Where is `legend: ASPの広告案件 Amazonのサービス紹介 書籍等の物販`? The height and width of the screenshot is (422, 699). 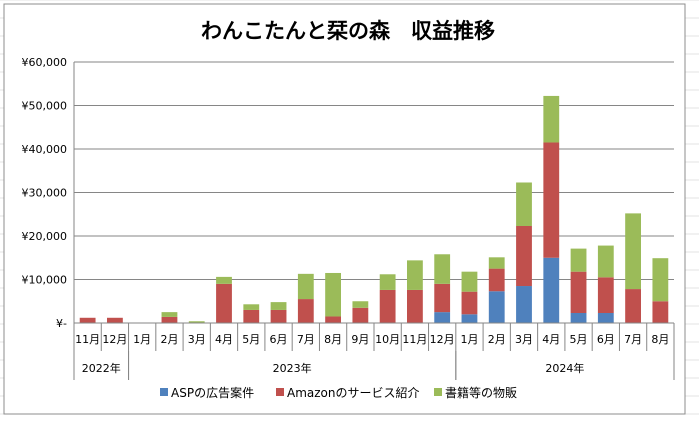 legend: ASPの広告案件 Amazonのサービス紹介 書籍等の物販 is located at coordinates (338, 392).